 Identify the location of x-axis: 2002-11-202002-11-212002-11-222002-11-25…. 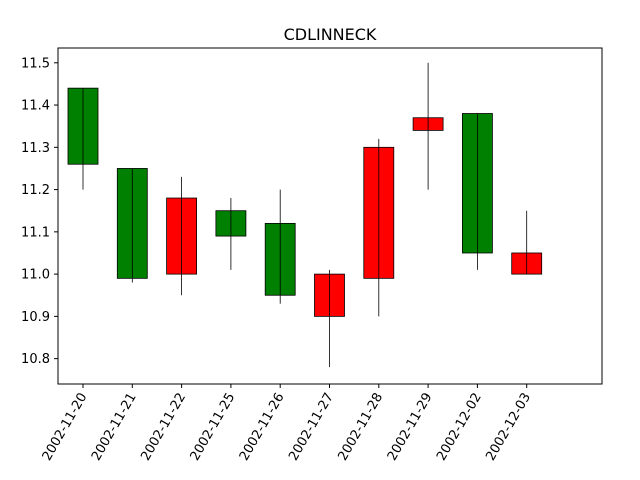
(287, 423).